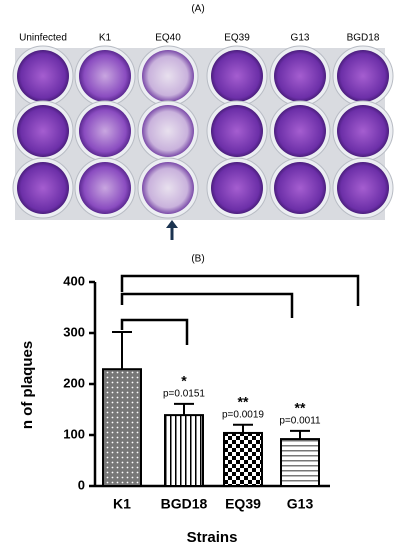  What do you see at coordinates (81, 484) in the screenshot?
I see `y-tick-label: 0` at bounding box center [81, 484].